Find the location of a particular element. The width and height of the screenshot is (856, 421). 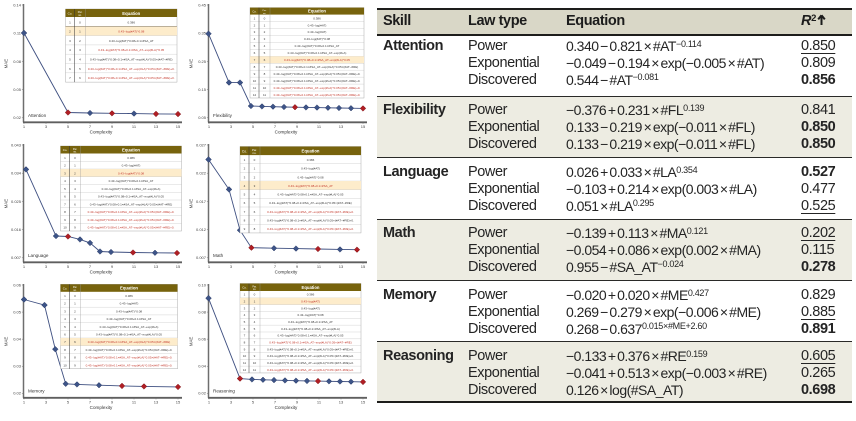

svg-text: Reasoning is located at coordinates (224, 390).